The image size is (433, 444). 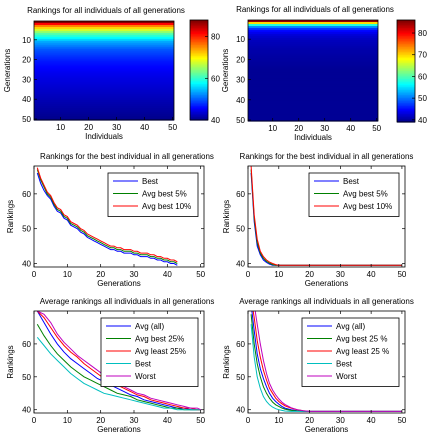 I want to click on x-tick-label: 20, so click(x=100, y=274).